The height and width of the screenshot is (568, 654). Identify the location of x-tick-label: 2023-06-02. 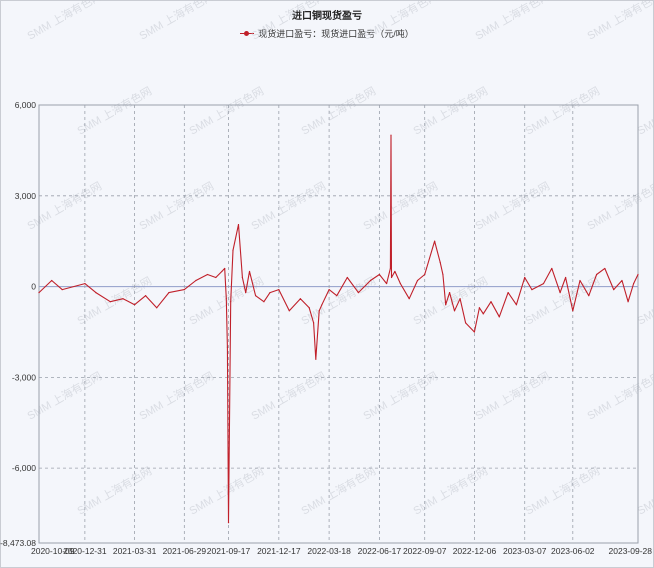
(573, 551).